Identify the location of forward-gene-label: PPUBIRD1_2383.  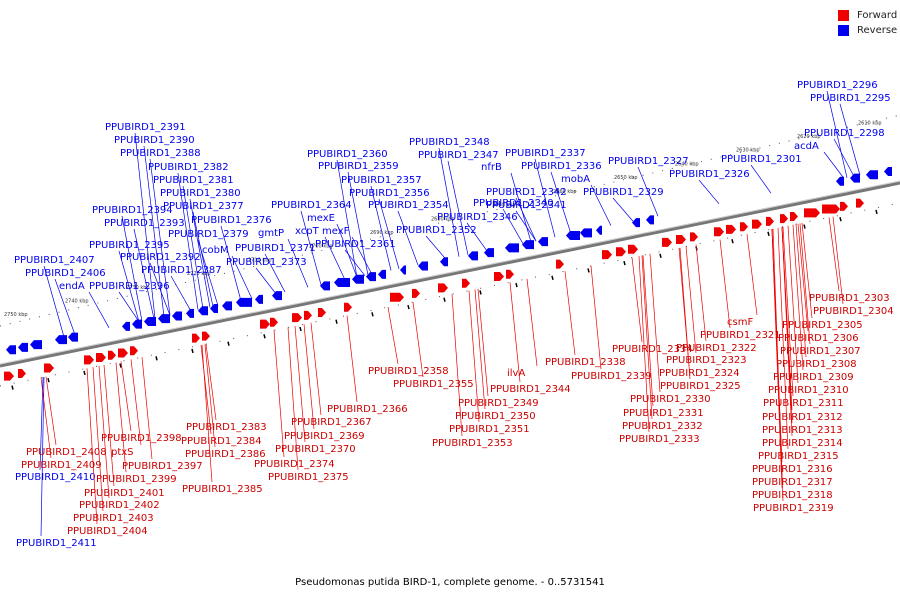
(226, 427).